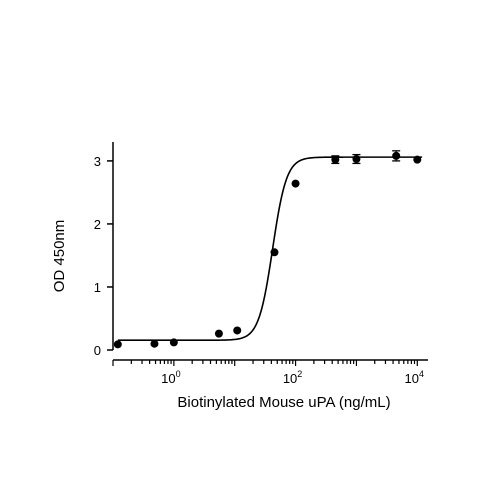 Image resolution: width=500 pixels, height=500 pixels. Describe the element at coordinates (178, 374) in the screenshot. I see `x-tick-exponent: 0` at that location.